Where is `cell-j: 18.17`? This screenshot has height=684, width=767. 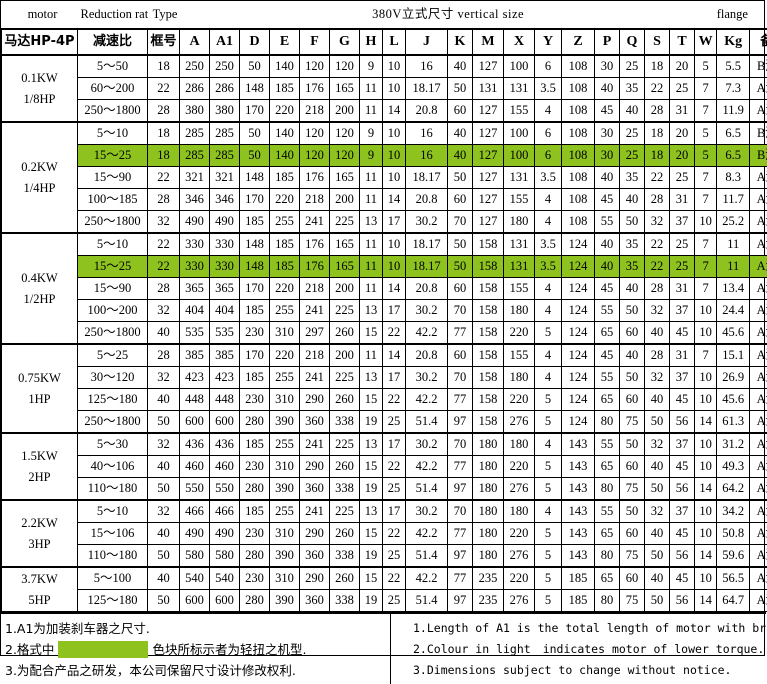
cell-j: 18.17 is located at coordinates (427, 267).